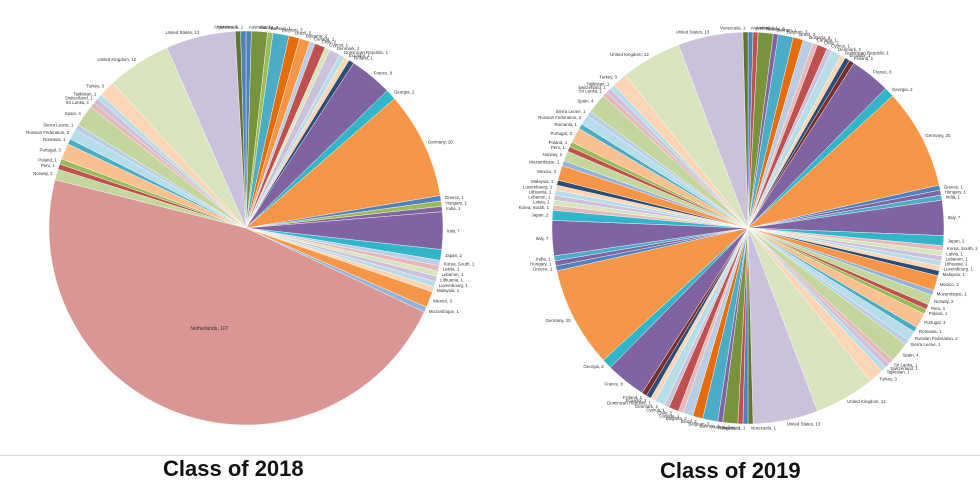 The height and width of the screenshot is (490, 980). Describe the element at coordinates (938, 308) in the screenshot. I see `pie-label-1-peru-31: Peru, 1` at that location.